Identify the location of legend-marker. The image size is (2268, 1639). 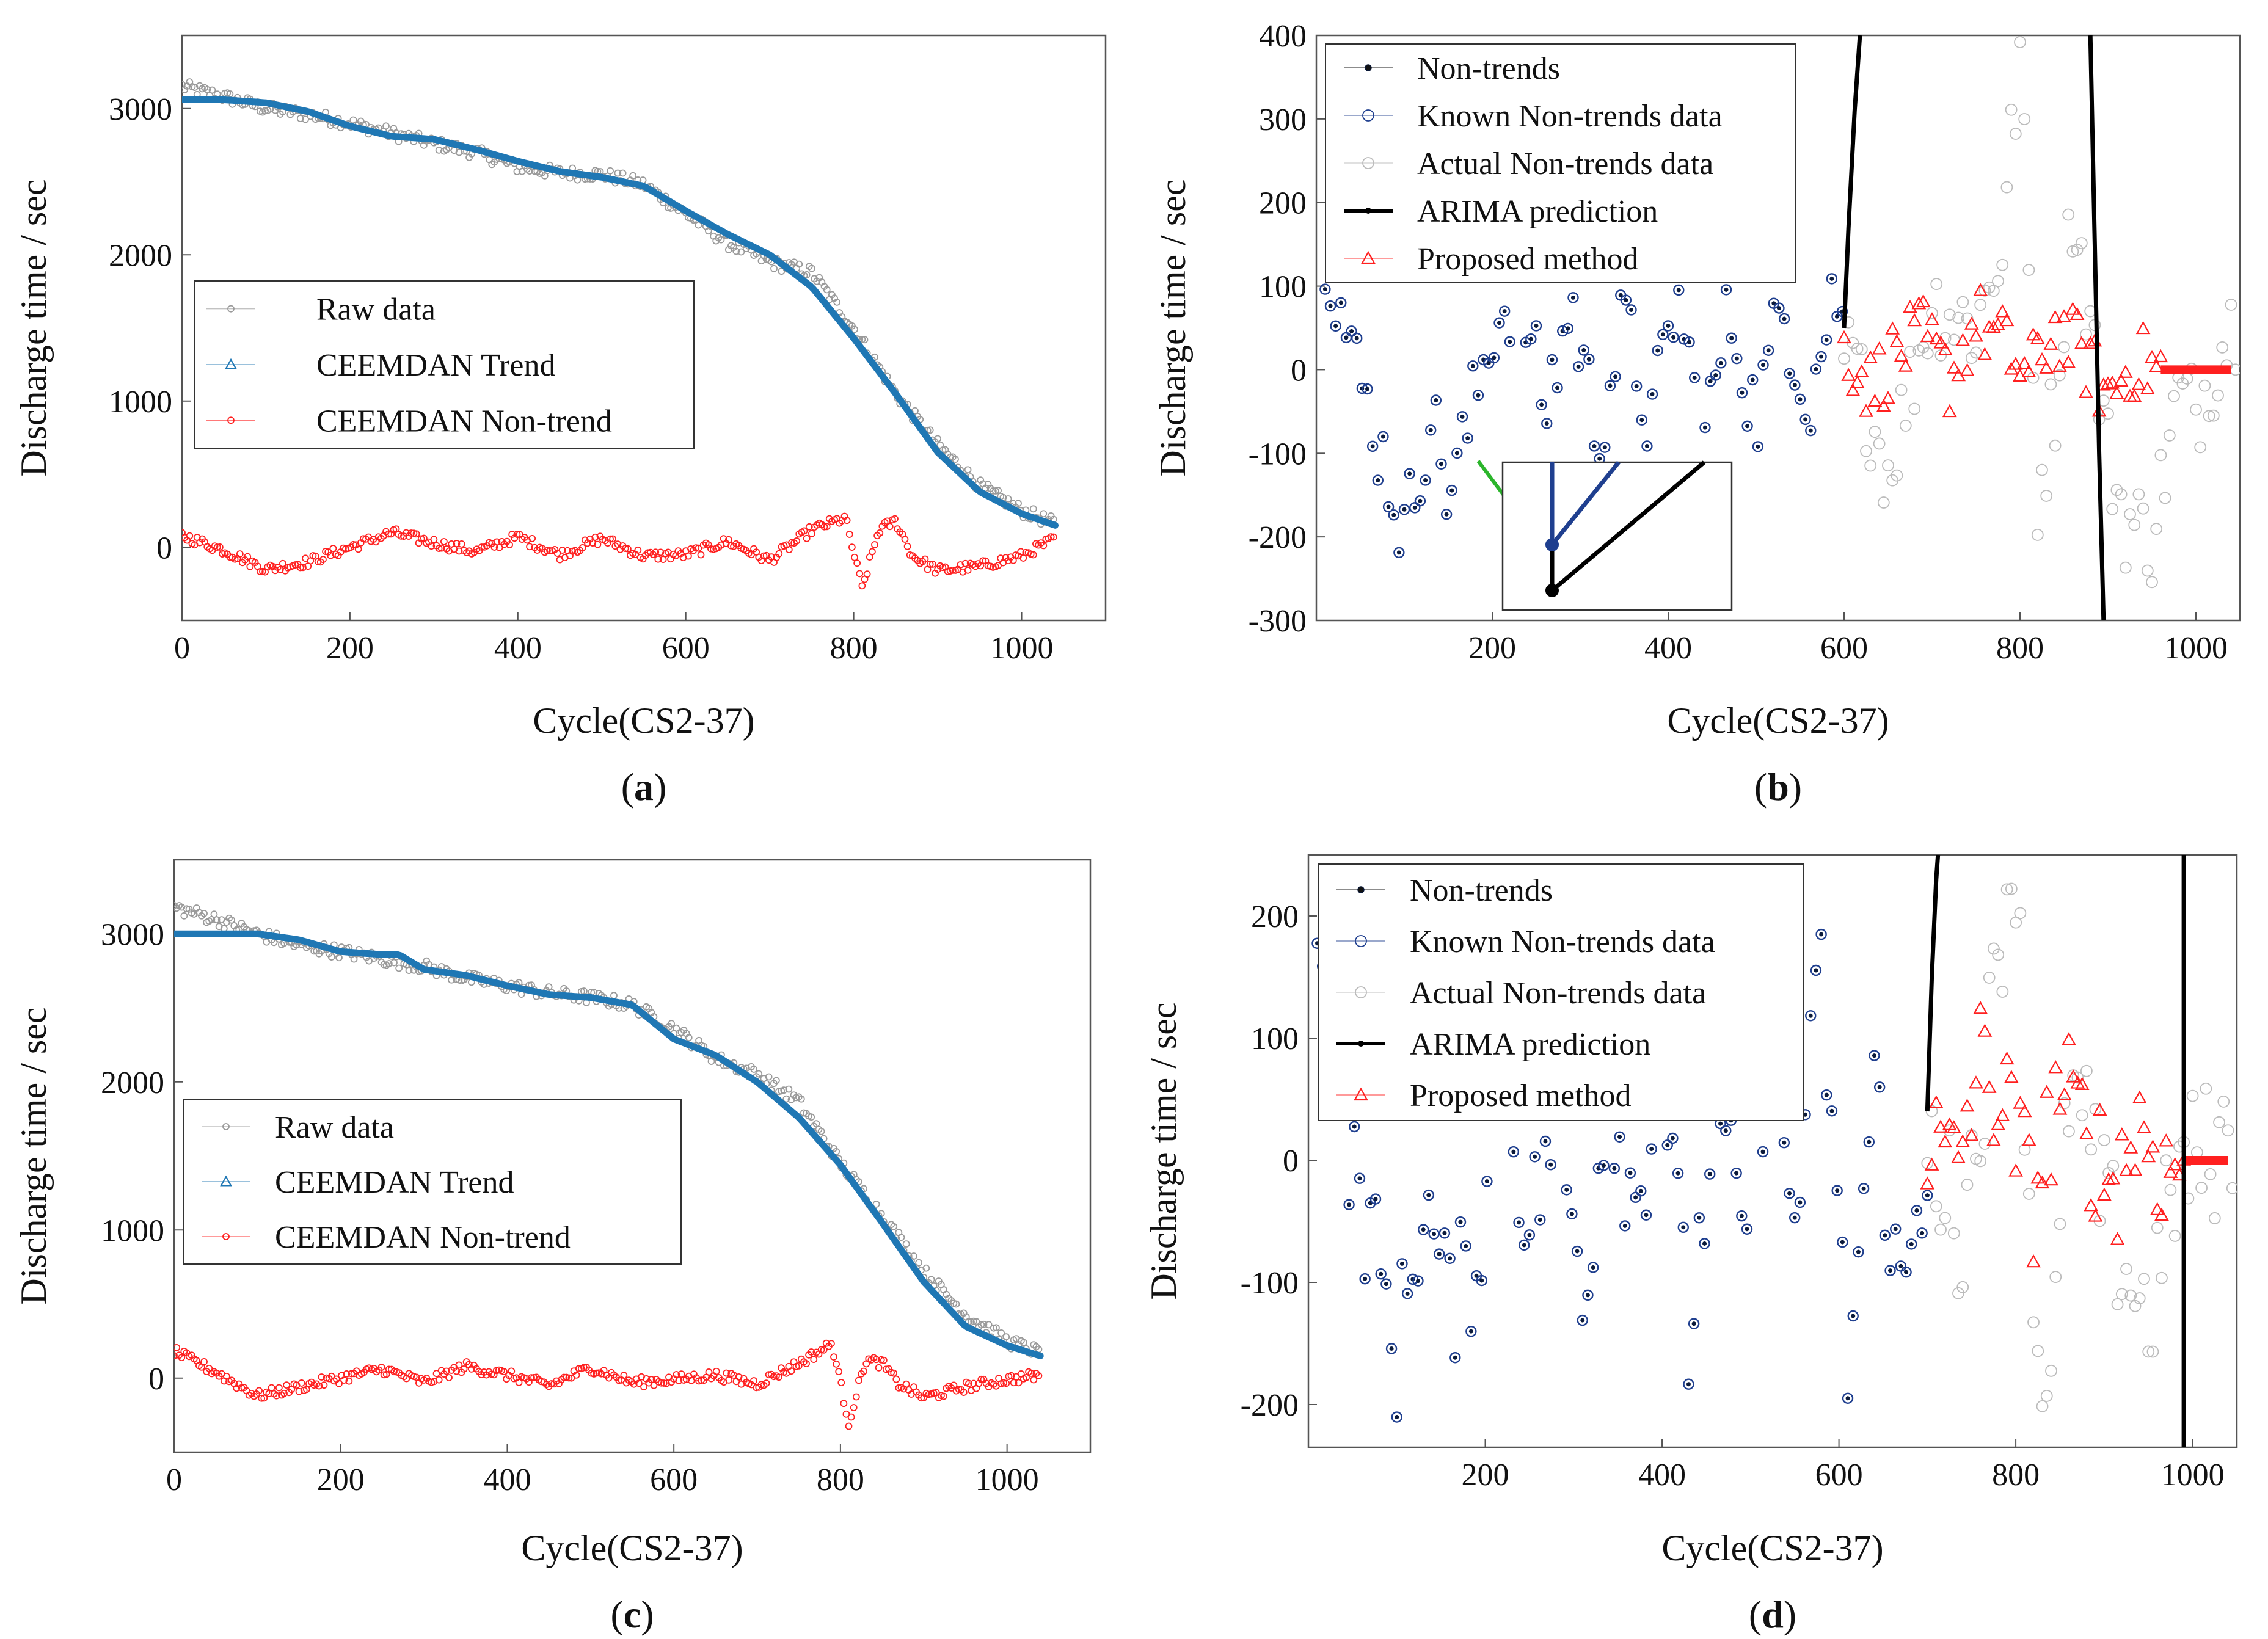
(231, 309).